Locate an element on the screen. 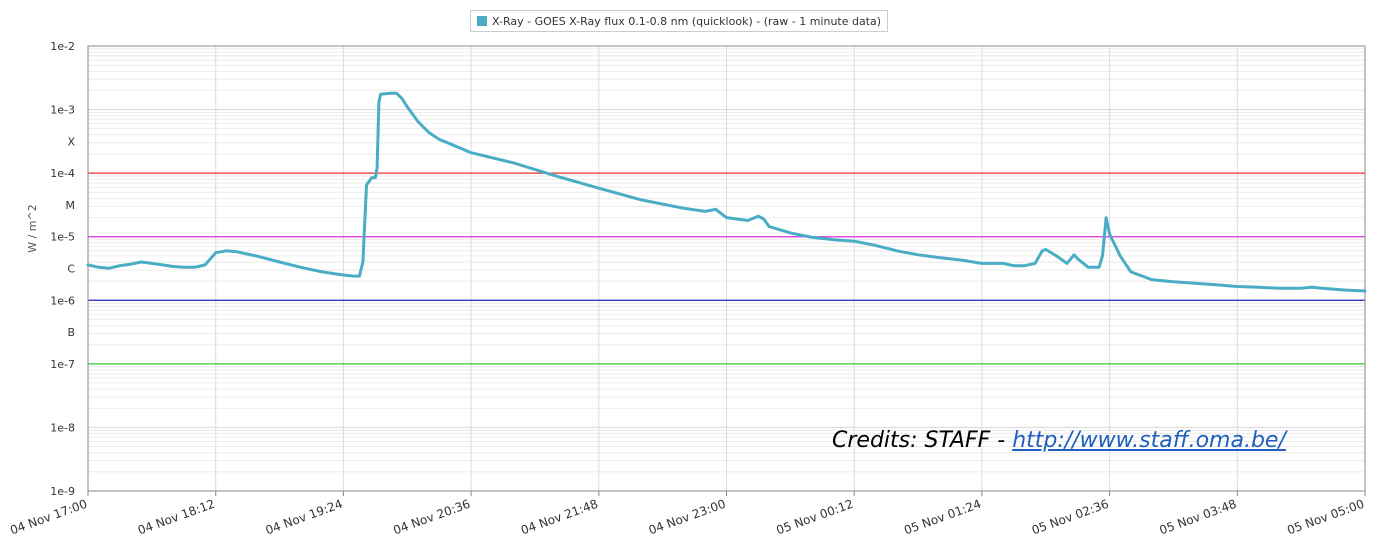  credits-link: http://www.staff.oma.be/ is located at coordinates (1149, 440).